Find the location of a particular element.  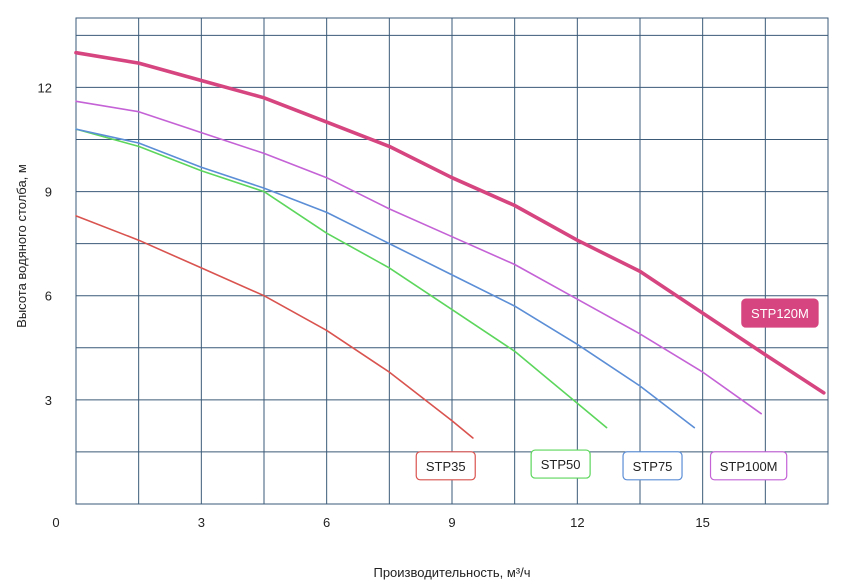

x-tick-label: 6 is located at coordinates (326, 522).